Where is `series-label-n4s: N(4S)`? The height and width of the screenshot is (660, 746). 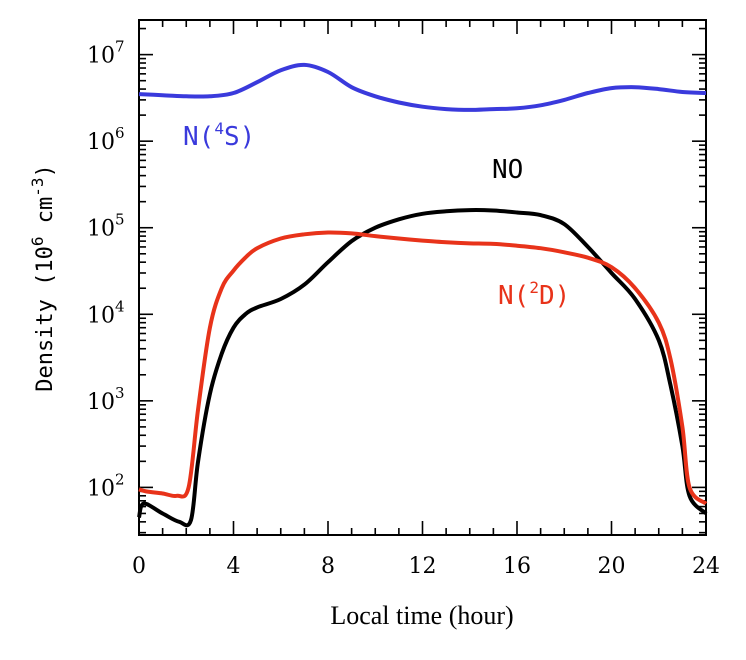 series-label-n4s: N(4S) is located at coordinates (219, 135).